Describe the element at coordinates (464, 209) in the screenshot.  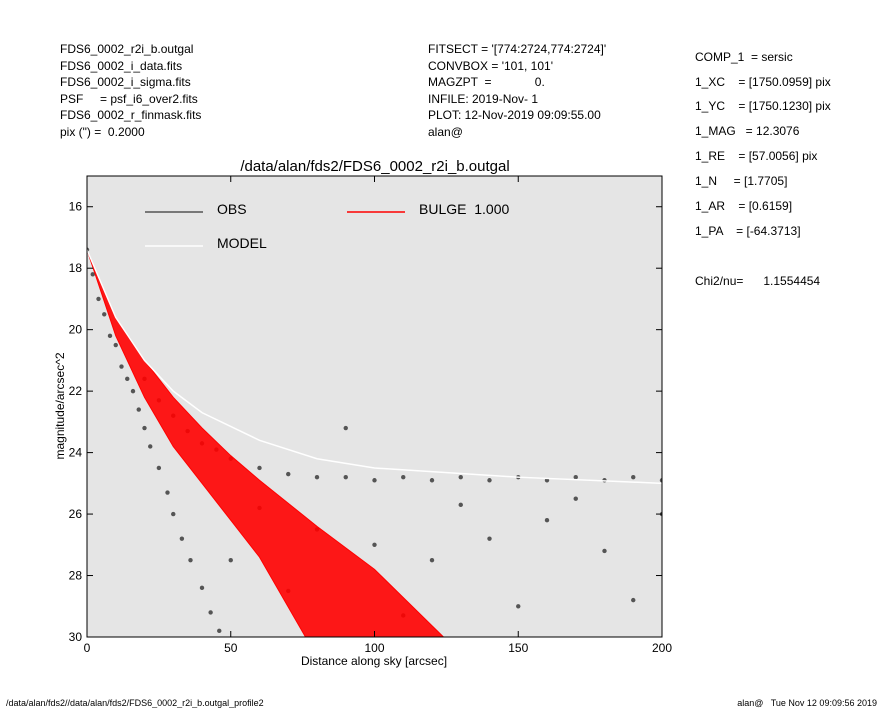
I see `legend-label: BULGE 1.000` at that location.